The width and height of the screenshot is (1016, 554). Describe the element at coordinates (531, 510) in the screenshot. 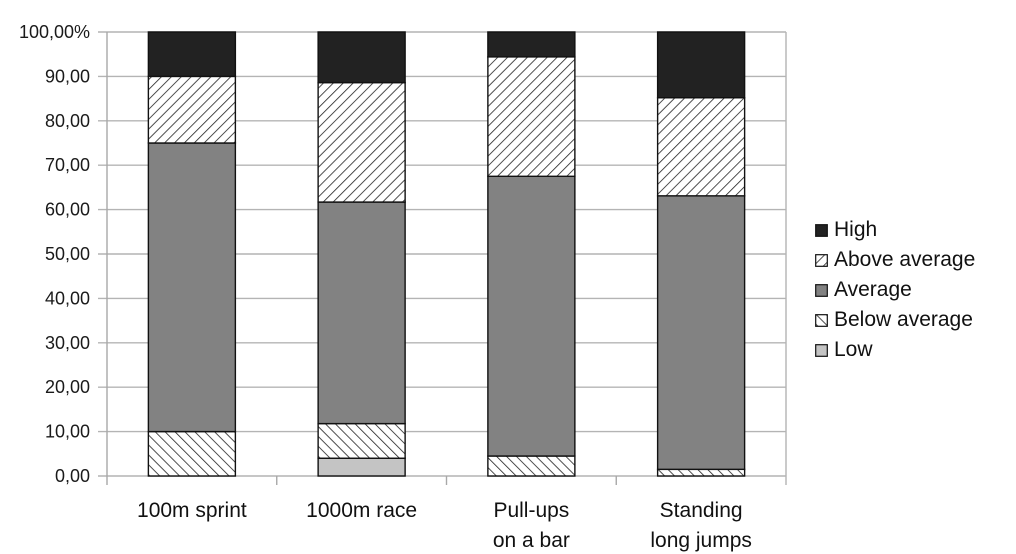

I see `x-category-label: Pull-ups` at that location.